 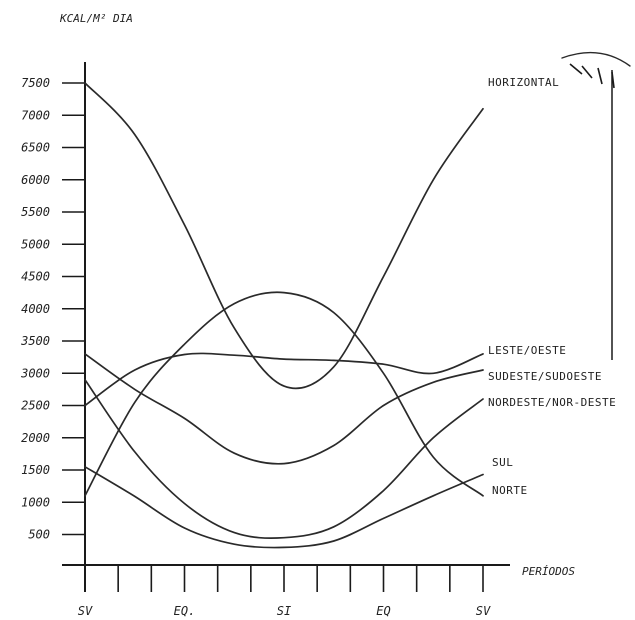 I want to click on y-tick-label: 2500, so click(x=35, y=406).